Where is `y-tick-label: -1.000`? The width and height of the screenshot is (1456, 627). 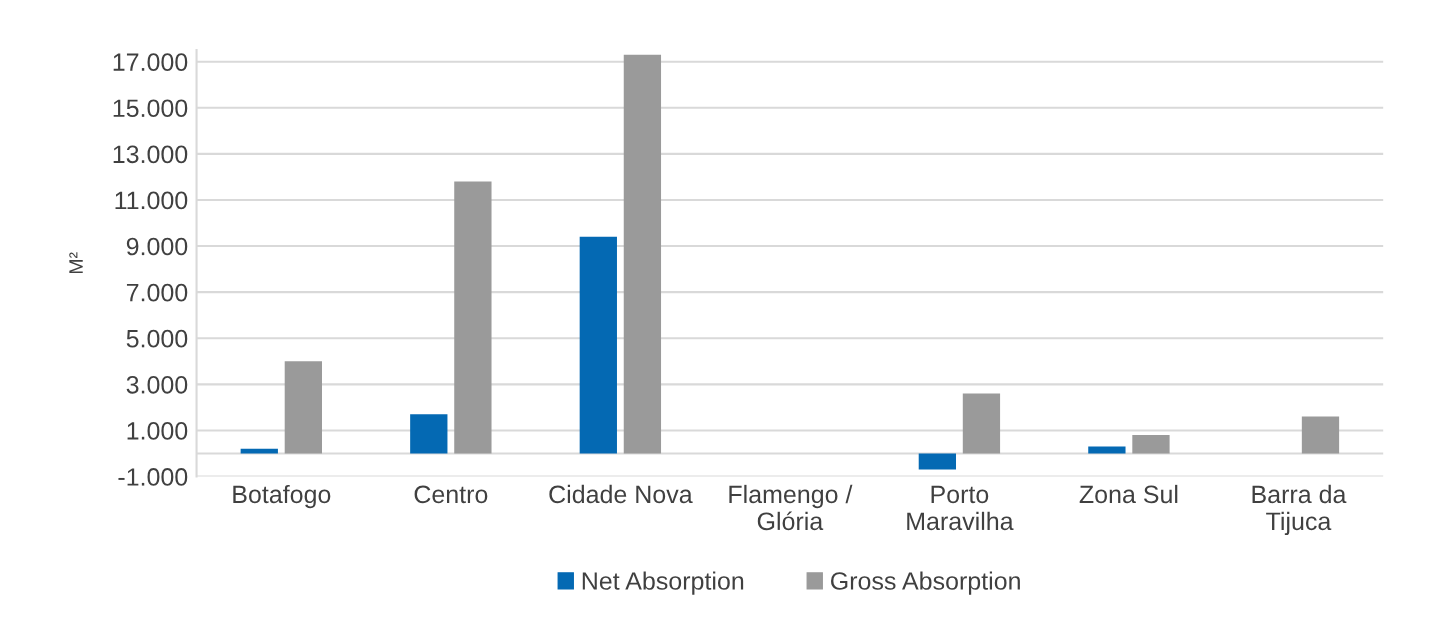
y-tick-label: -1.000 is located at coordinates (153, 477).